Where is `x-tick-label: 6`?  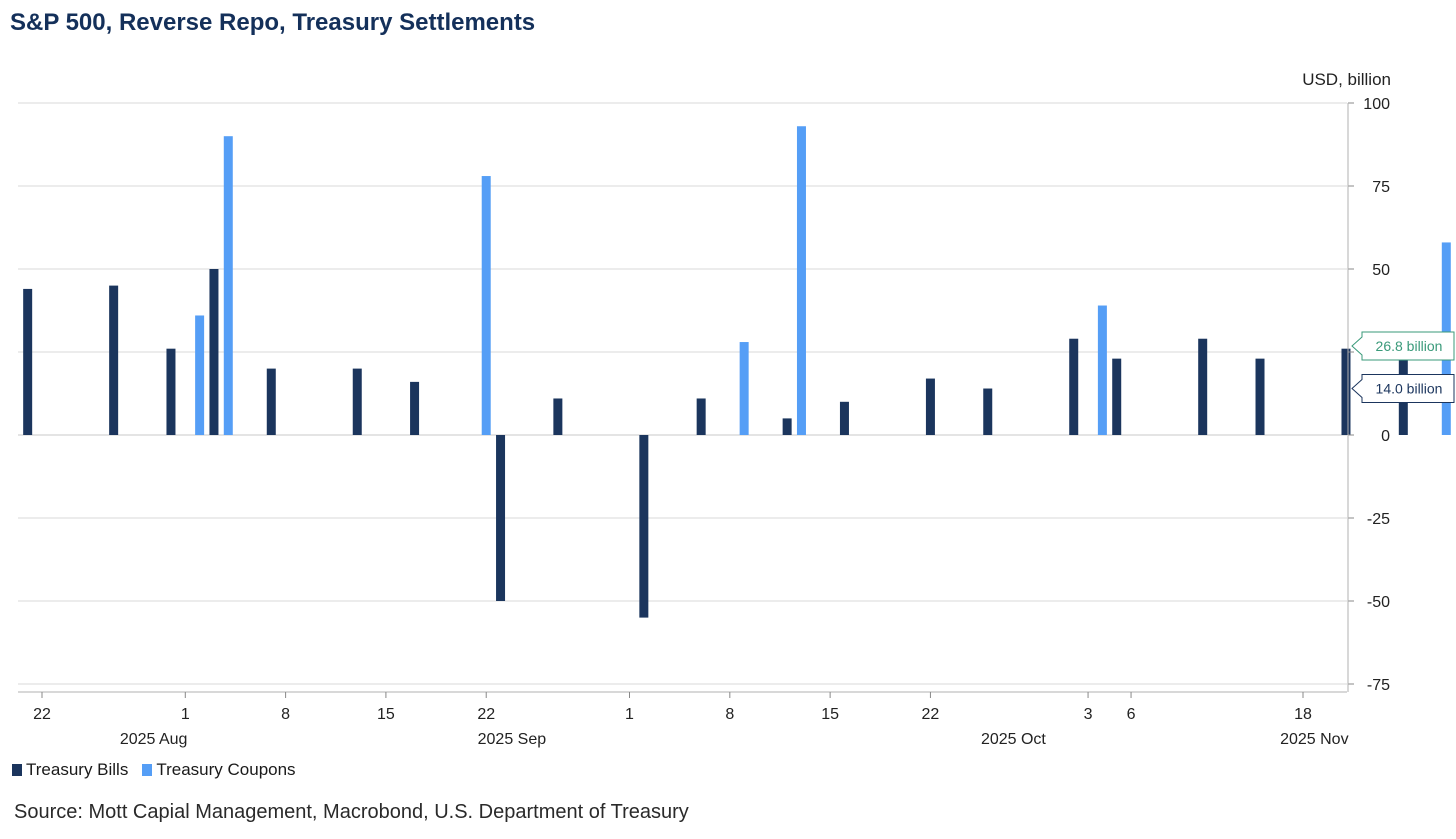 x-tick-label: 6 is located at coordinates (1131, 714).